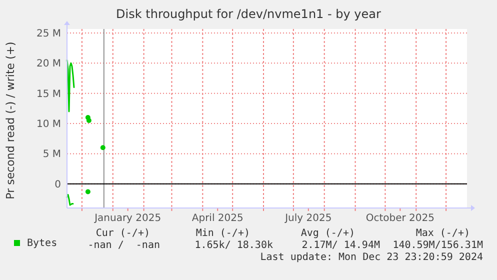  I want to click on chart-title: Disk throughput for /dev/nvme1n1 - by year, so click(249, 14).